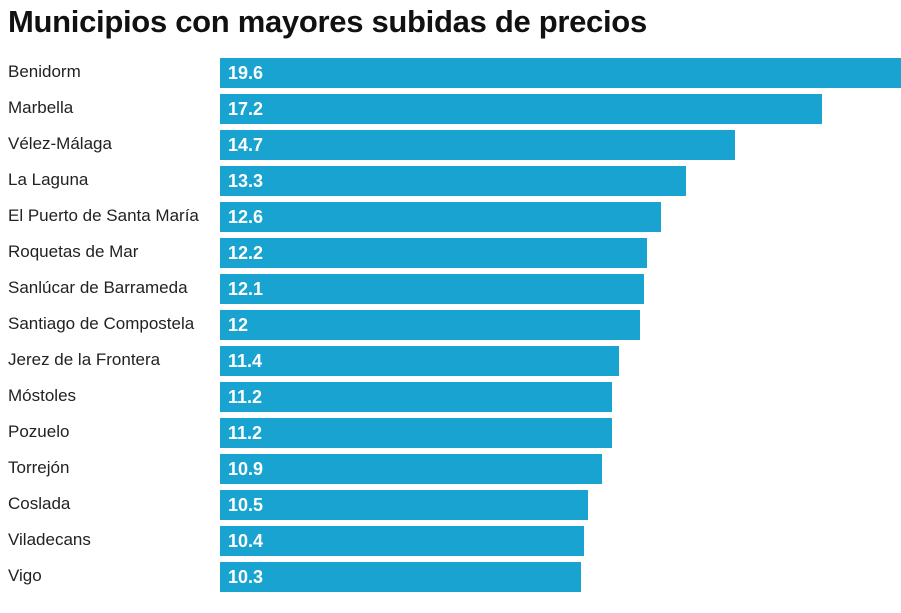 The width and height of the screenshot is (901, 613). I want to click on data-label: 19.6, so click(246, 73).